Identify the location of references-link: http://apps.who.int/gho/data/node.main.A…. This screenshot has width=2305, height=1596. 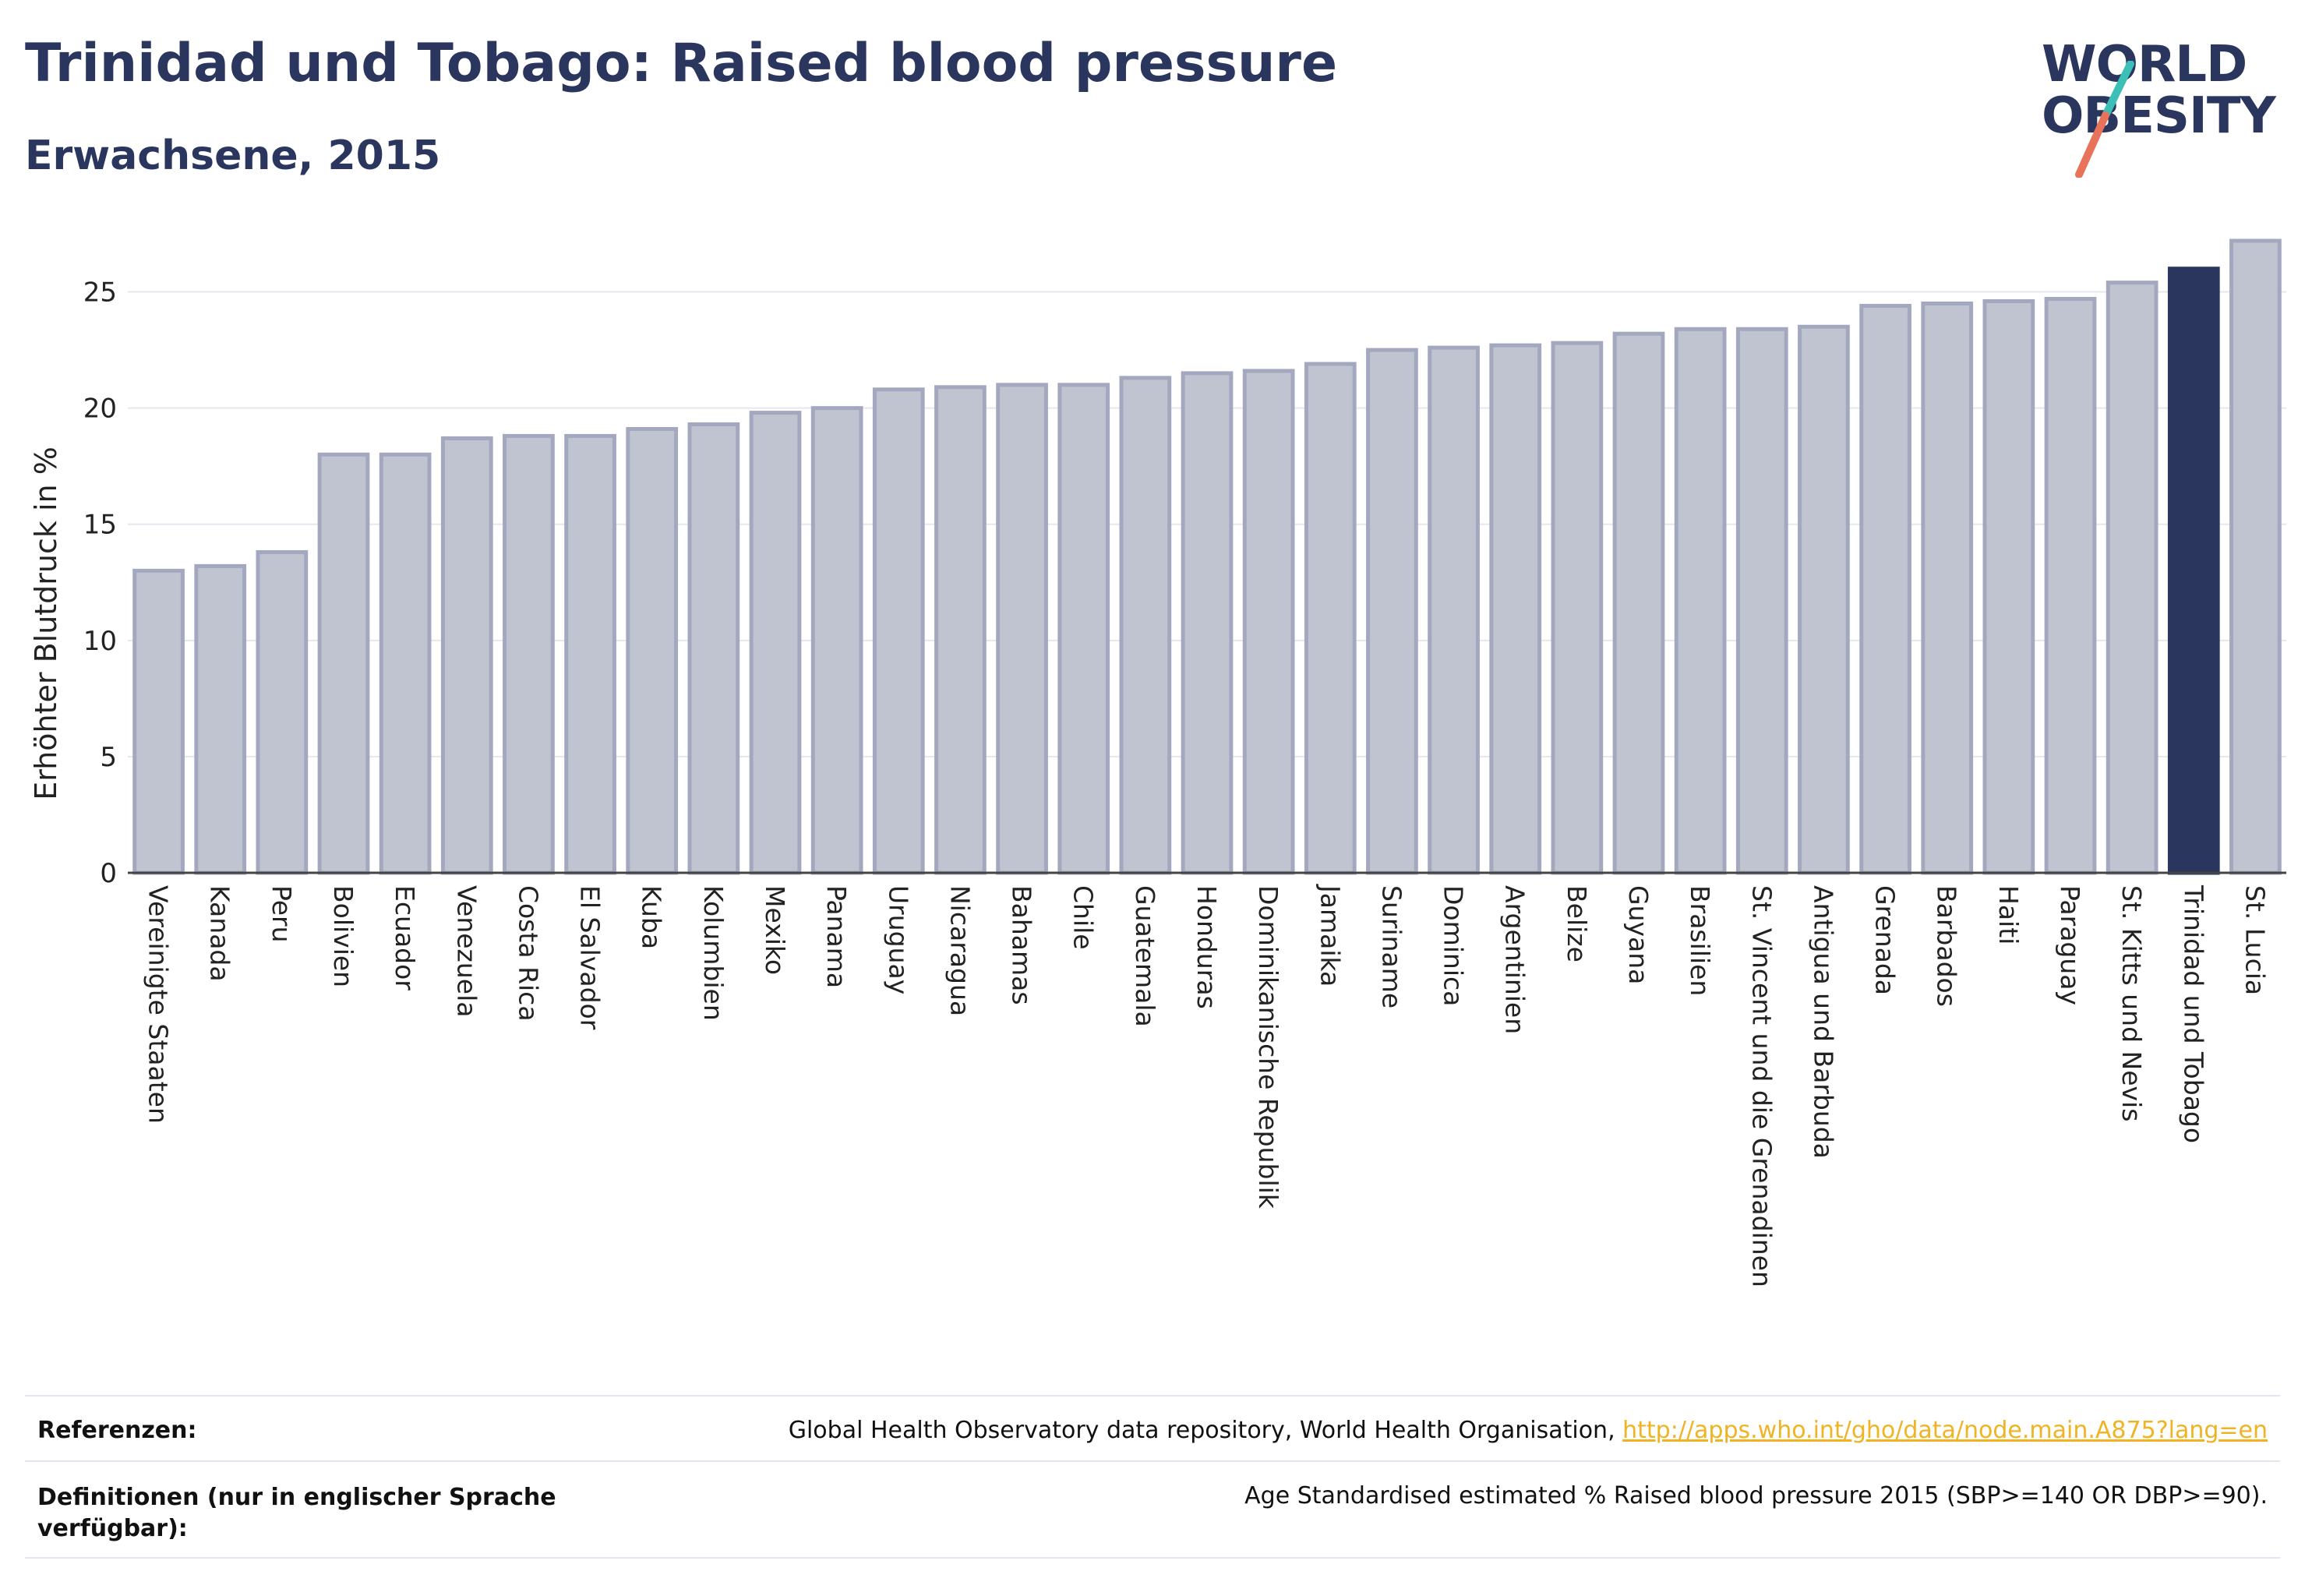
(1945, 1430).